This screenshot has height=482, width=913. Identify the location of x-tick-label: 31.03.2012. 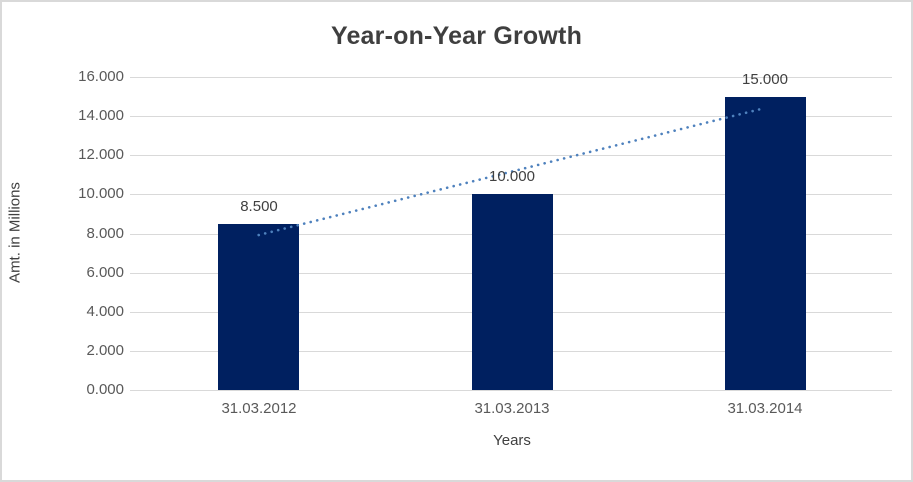
(259, 408).